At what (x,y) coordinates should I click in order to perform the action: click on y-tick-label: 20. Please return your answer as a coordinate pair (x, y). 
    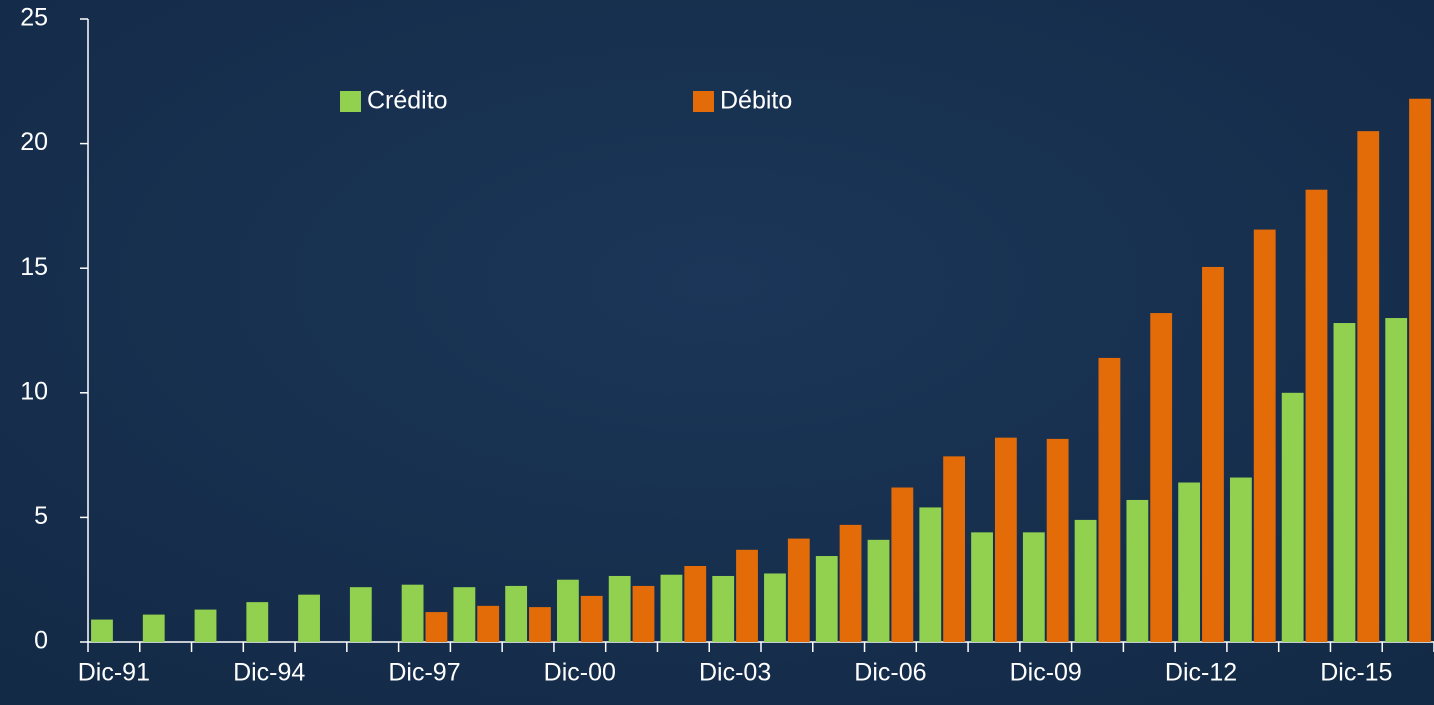
    Looking at the image, I should click on (34, 142).